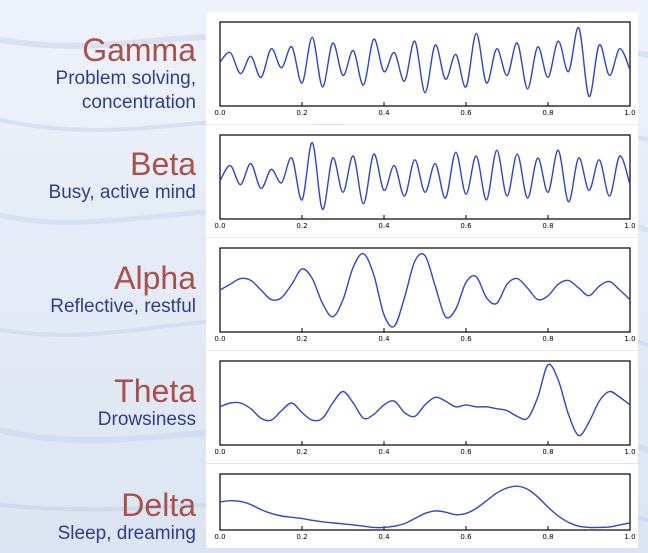 The width and height of the screenshot is (648, 553). Describe the element at coordinates (139, 50) in the screenshot. I see `band-name: Gamma` at that location.